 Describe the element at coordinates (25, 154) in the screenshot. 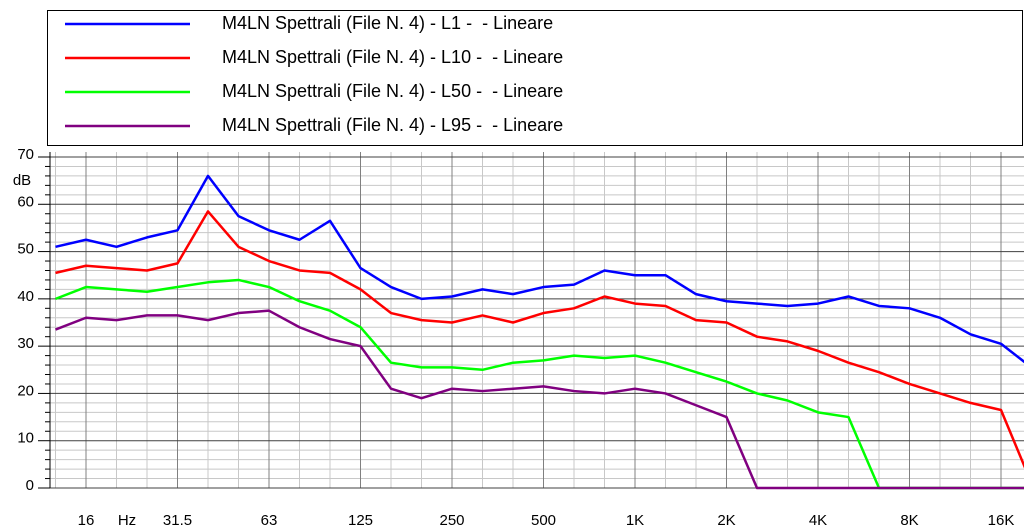

I see `y-tick-label: 70` at that location.